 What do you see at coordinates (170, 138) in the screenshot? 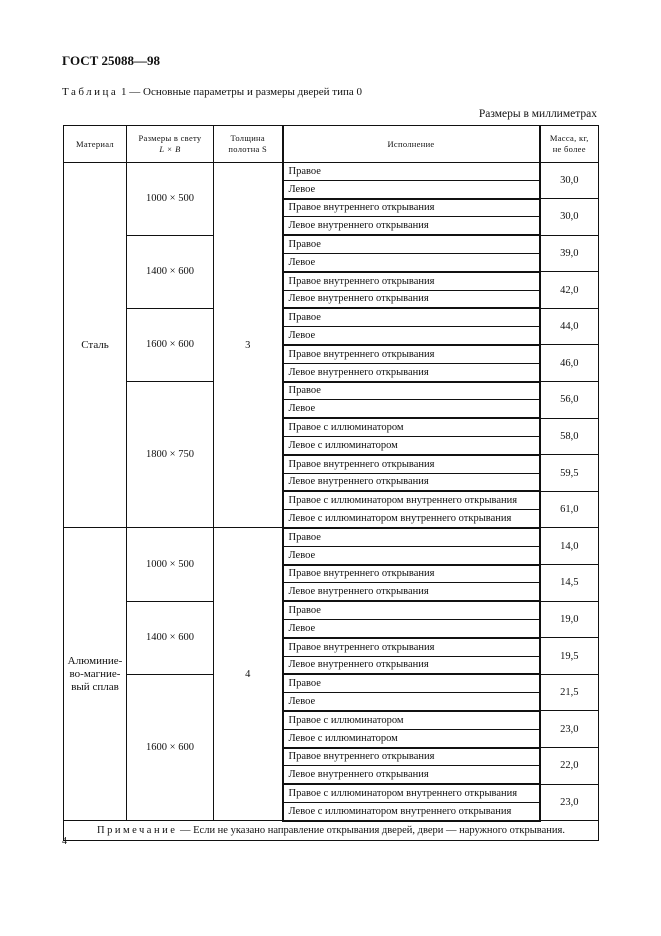
I see `header-size-label: Размеры в свету` at bounding box center [170, 138].